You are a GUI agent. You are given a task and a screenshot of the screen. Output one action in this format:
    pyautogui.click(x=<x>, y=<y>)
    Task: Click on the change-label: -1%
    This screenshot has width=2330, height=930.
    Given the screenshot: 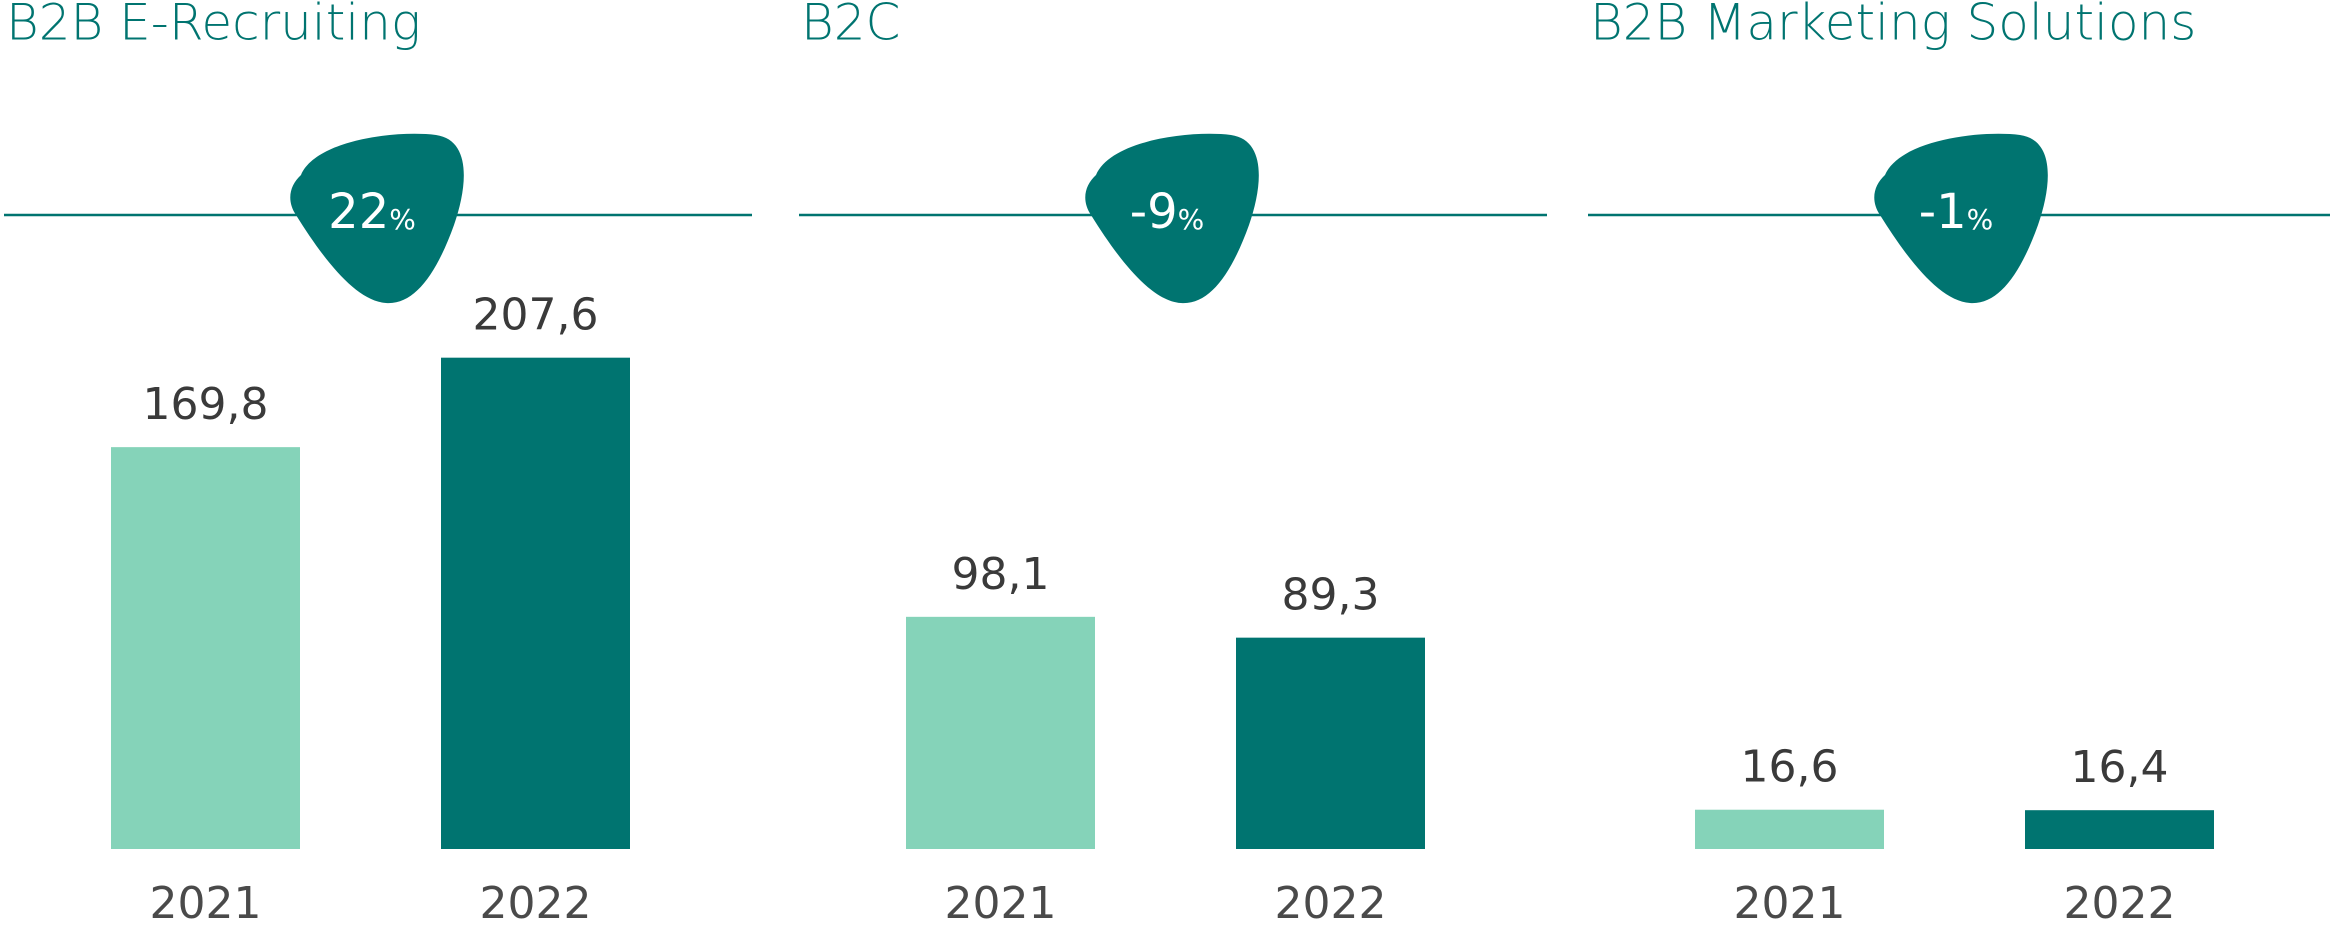 What is the action you would take?
    pyautogui.click(x=1956, y=212)
    